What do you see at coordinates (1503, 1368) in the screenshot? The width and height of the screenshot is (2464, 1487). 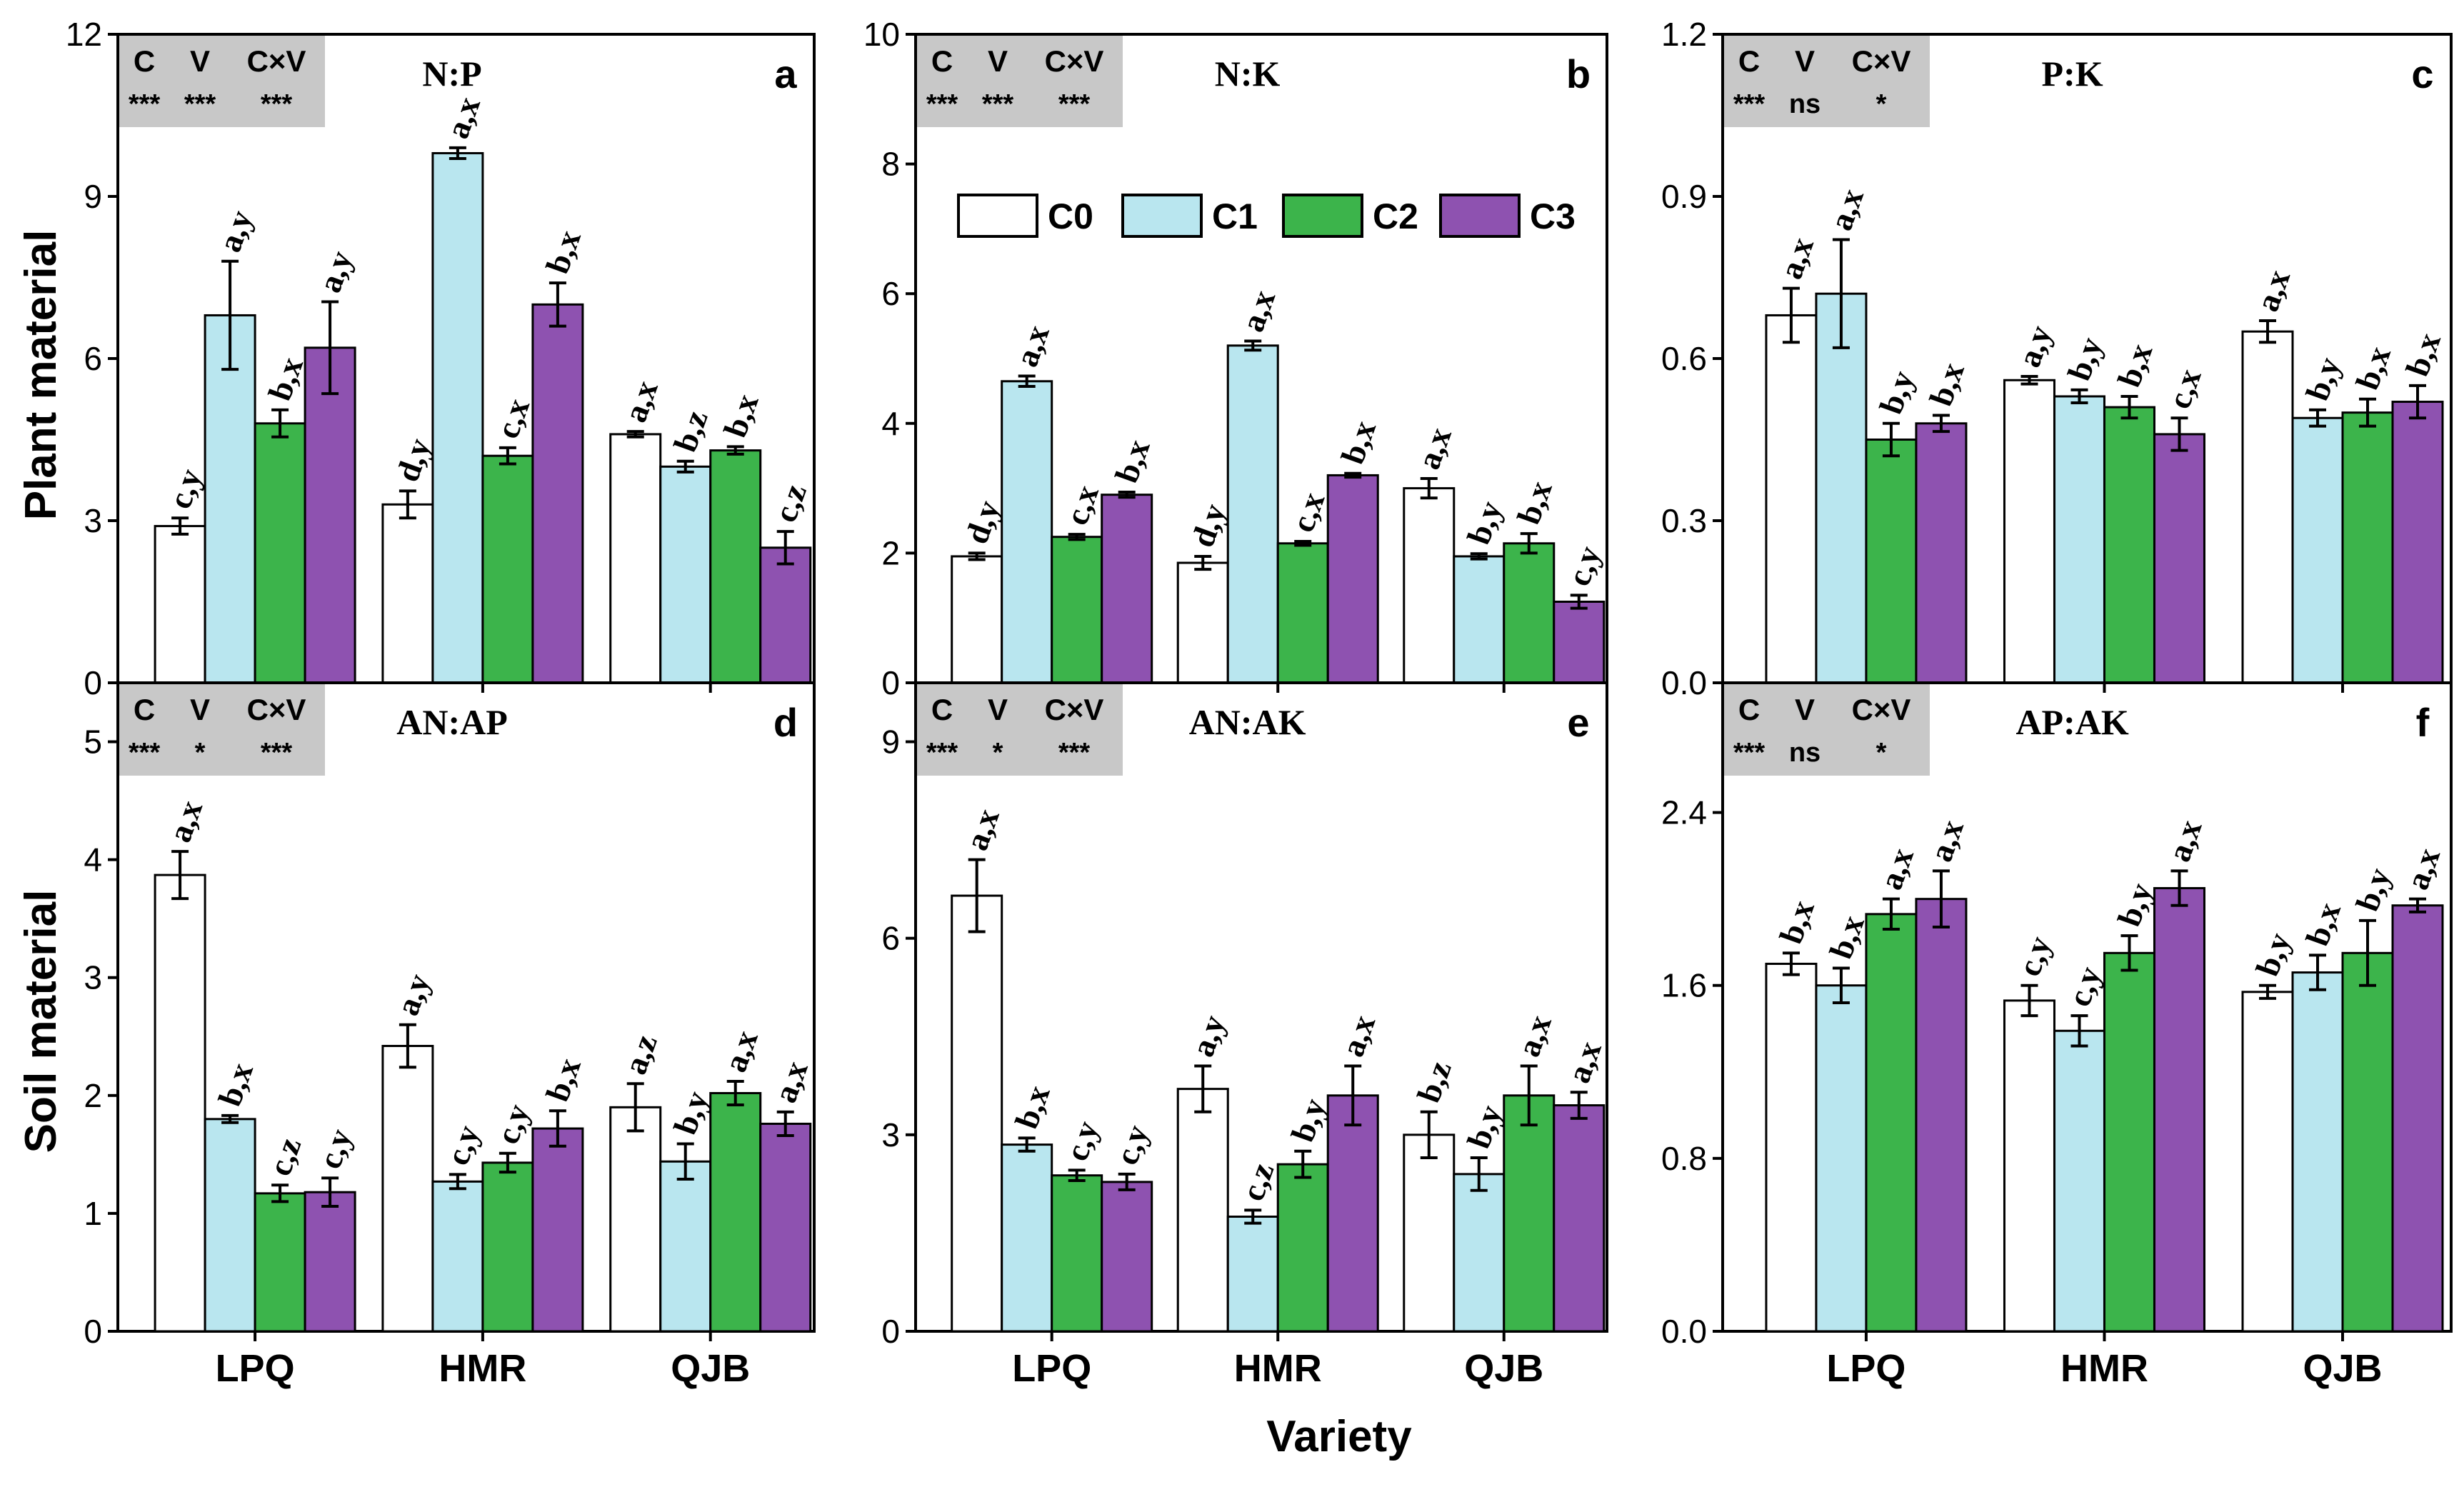 I see `x-tick-label: QJB` at bounding box center [1503, 1368].